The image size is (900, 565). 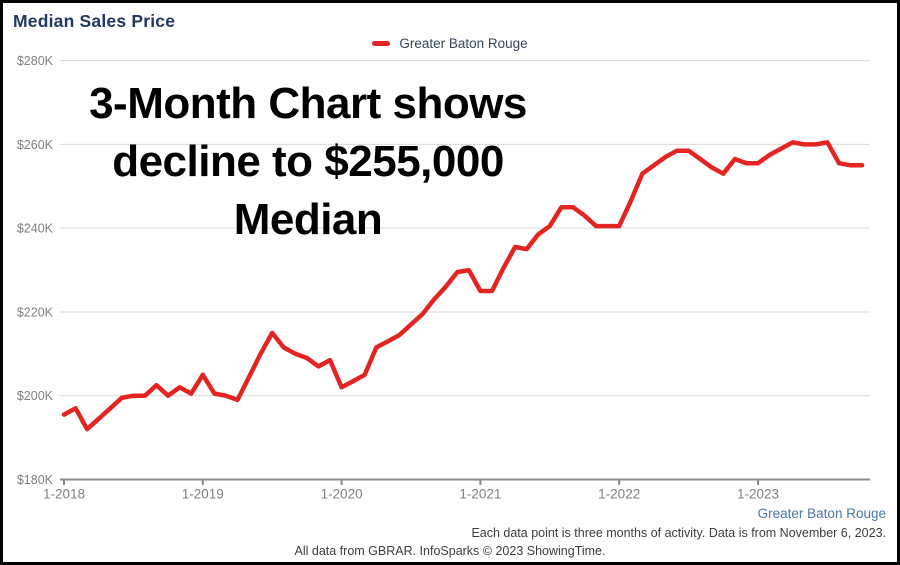 I want to click on y-axis-tick-label: $260K, so click(x=35, y=145).